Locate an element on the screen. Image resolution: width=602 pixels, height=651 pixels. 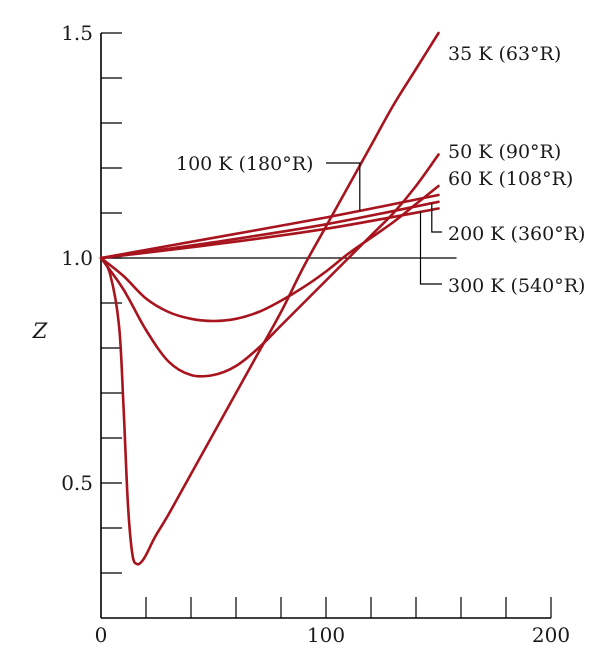
y-tick-label: 1.0 is located at coordinates (77, 258).